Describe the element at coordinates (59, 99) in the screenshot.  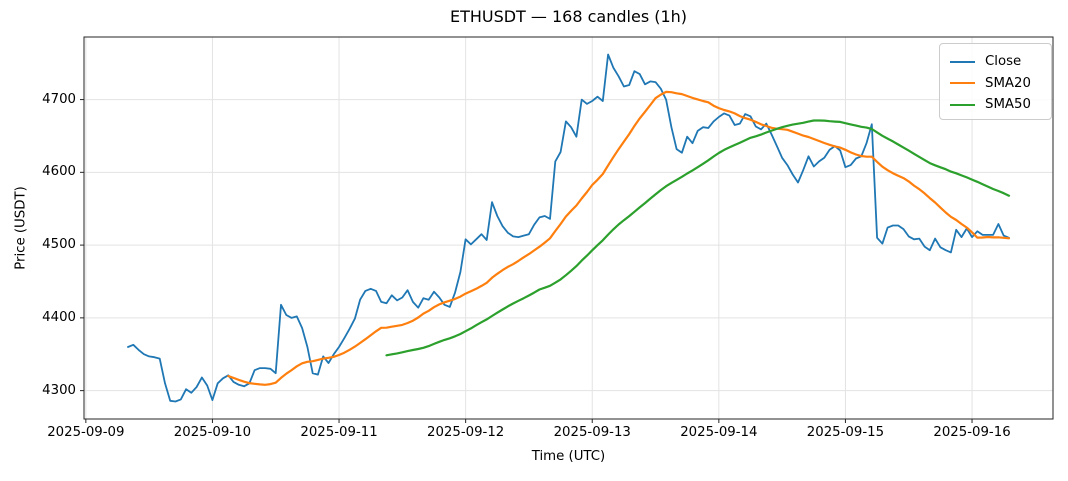
I see `y-tick-label: 4700` at that location.